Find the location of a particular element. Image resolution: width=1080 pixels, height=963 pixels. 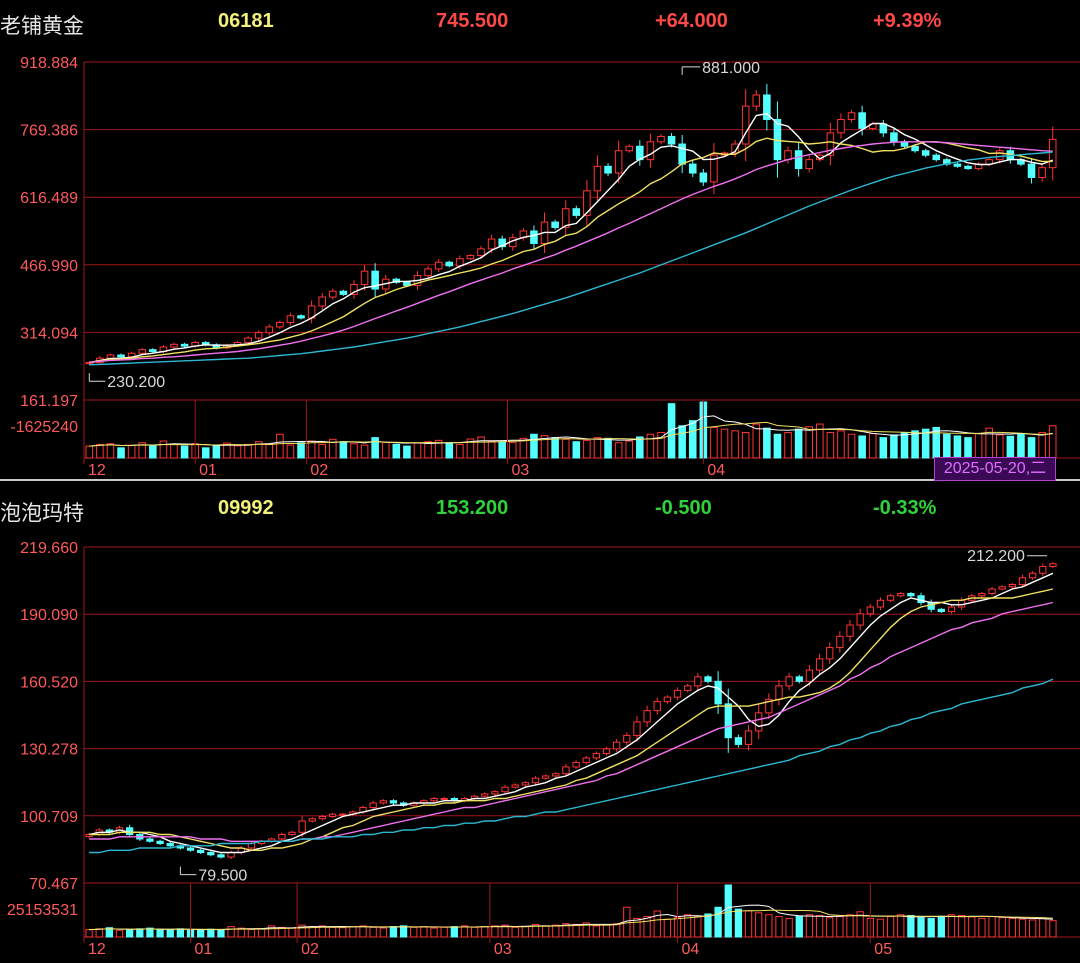

x-tick-label: 04 is located at coordinates (716, 470).